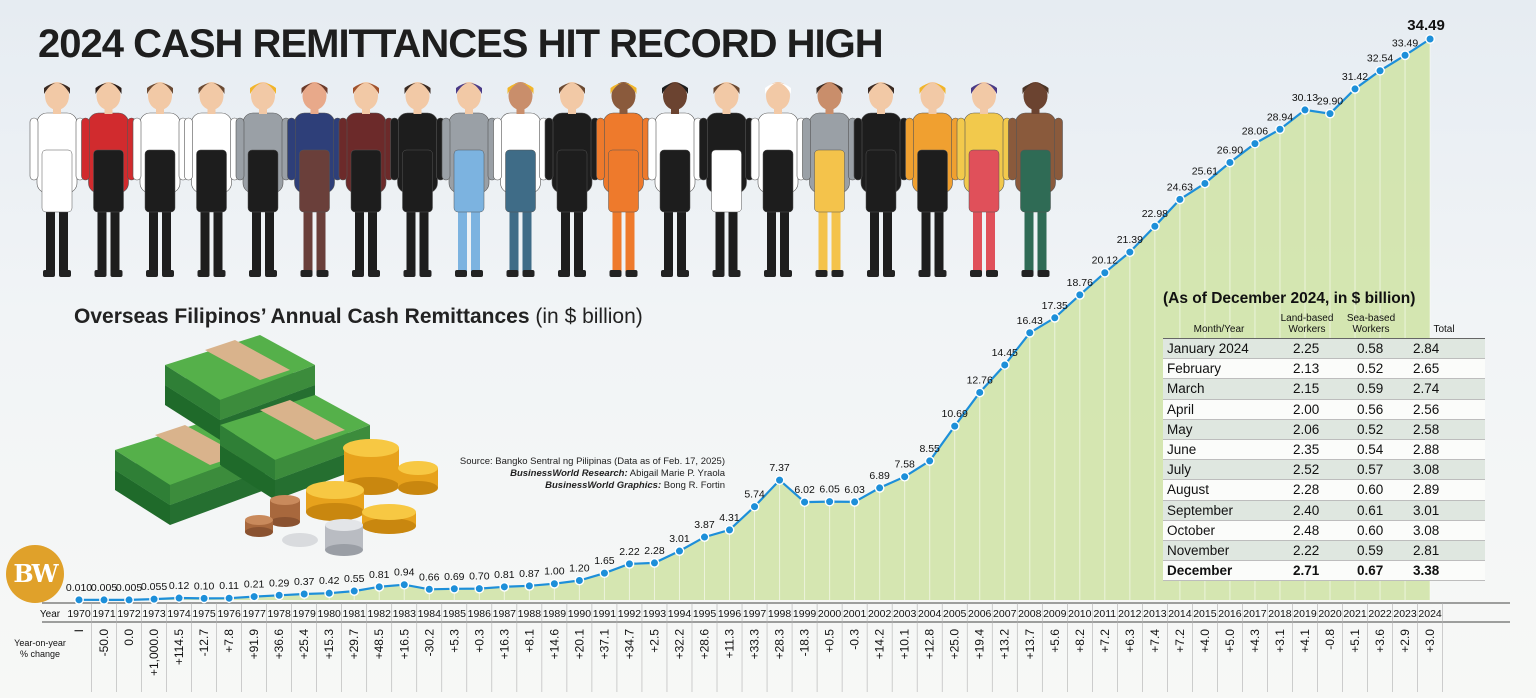 This screenshot has width=1536, height=698. Describe the element at coordinates (705, 614) in the screenshot. I see `year-tick-label: 1995` at that location.